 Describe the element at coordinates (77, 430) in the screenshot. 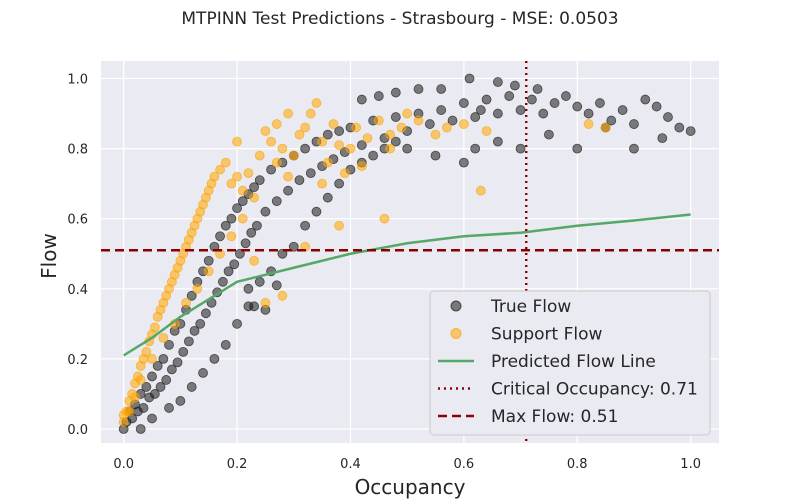

I see `y-tick-label: 0.0` at that location.